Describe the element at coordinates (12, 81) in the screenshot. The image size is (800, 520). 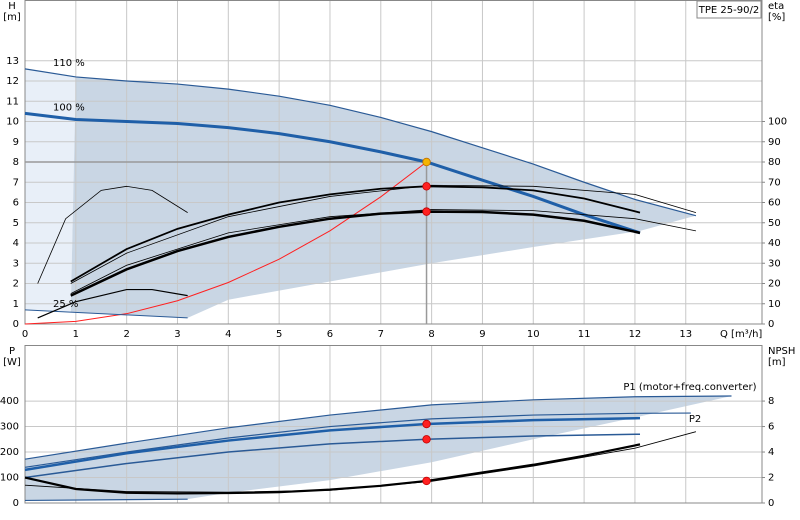
I see `y-tick-label: 12` at that location.